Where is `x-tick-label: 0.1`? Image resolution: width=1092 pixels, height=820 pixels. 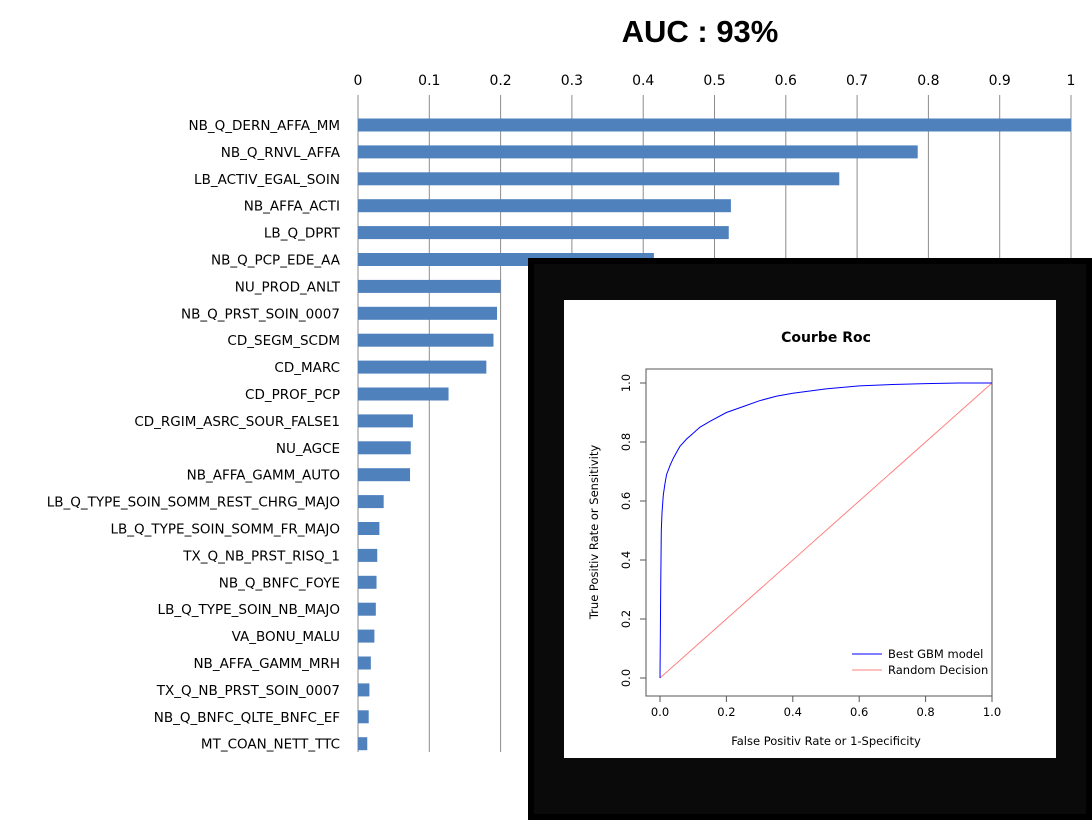
x-tick-label: 0.1 is located at coordinates (429, 81).